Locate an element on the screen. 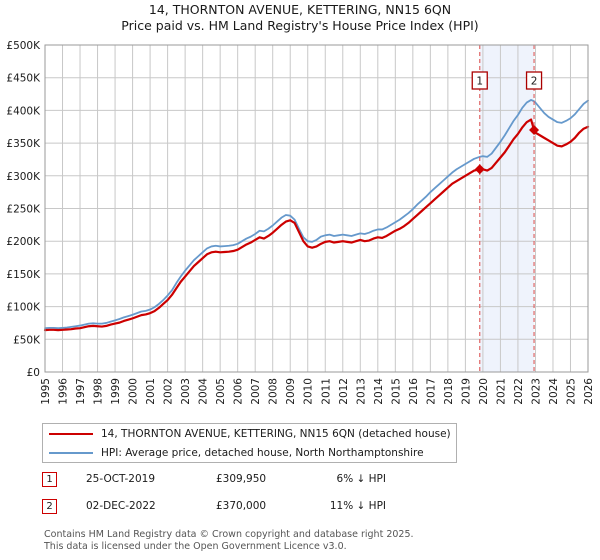  txn-date-1: 25-OCT-2019 is located at coordinates (120, 479).